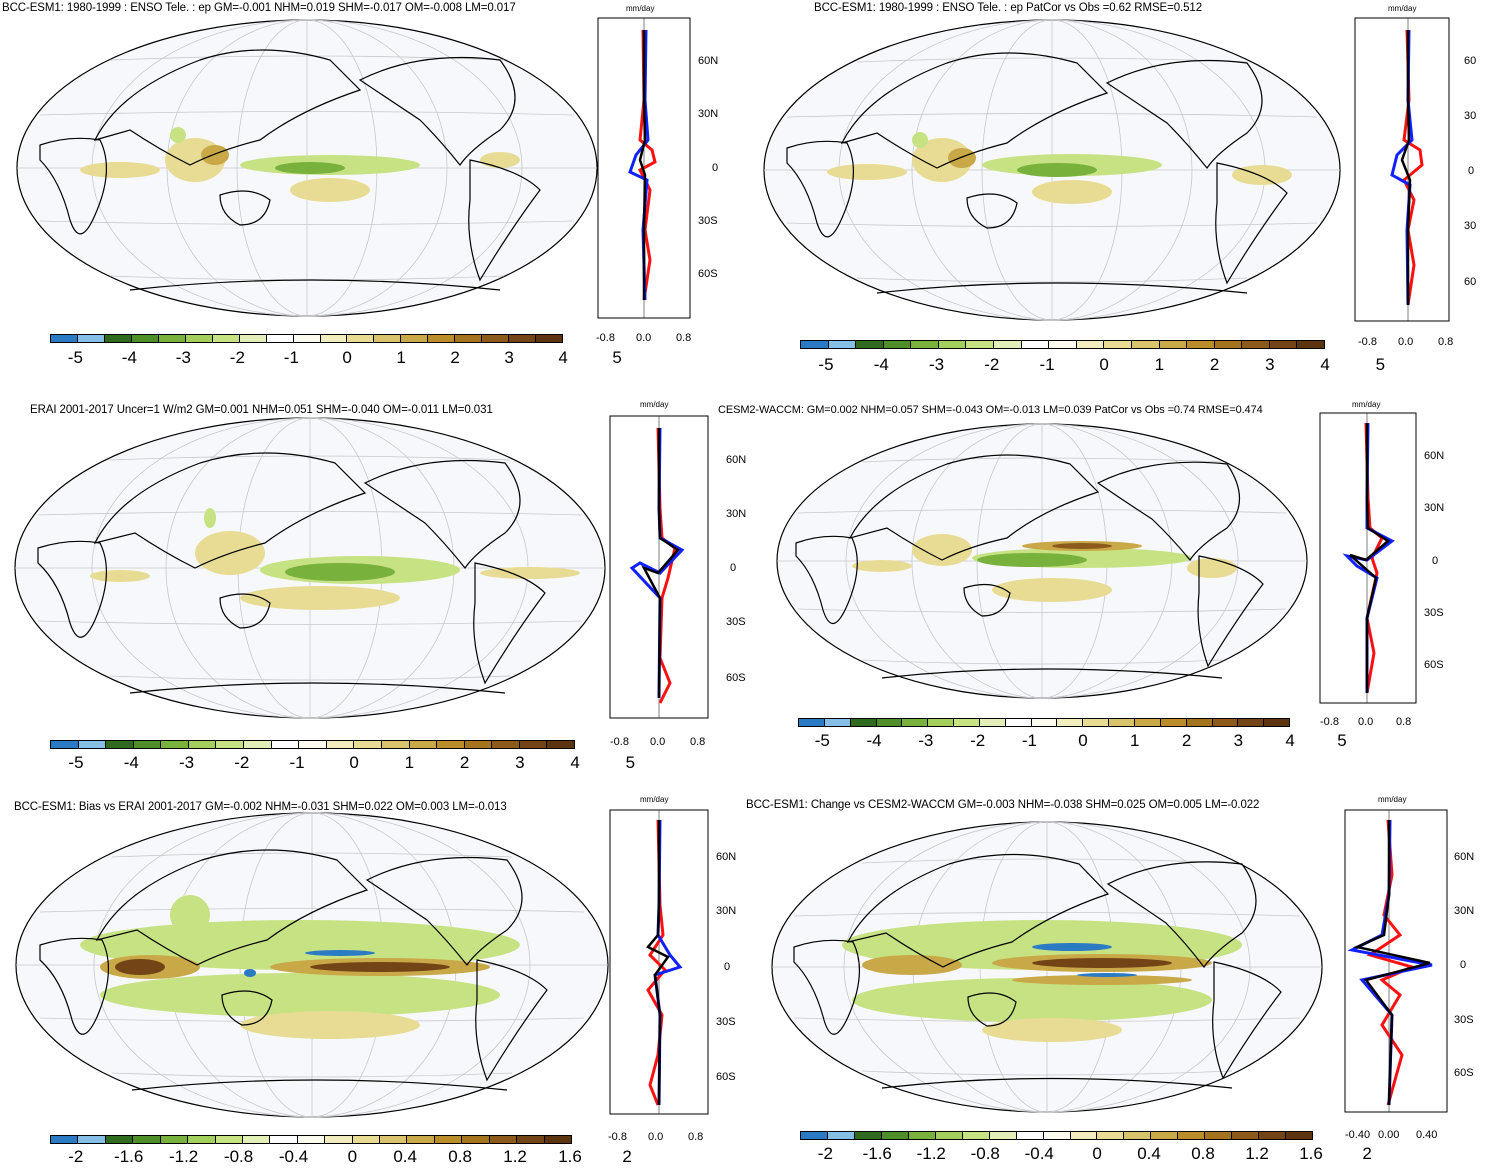  I want to click on xtick: 0.00, so click(1389, 1135).